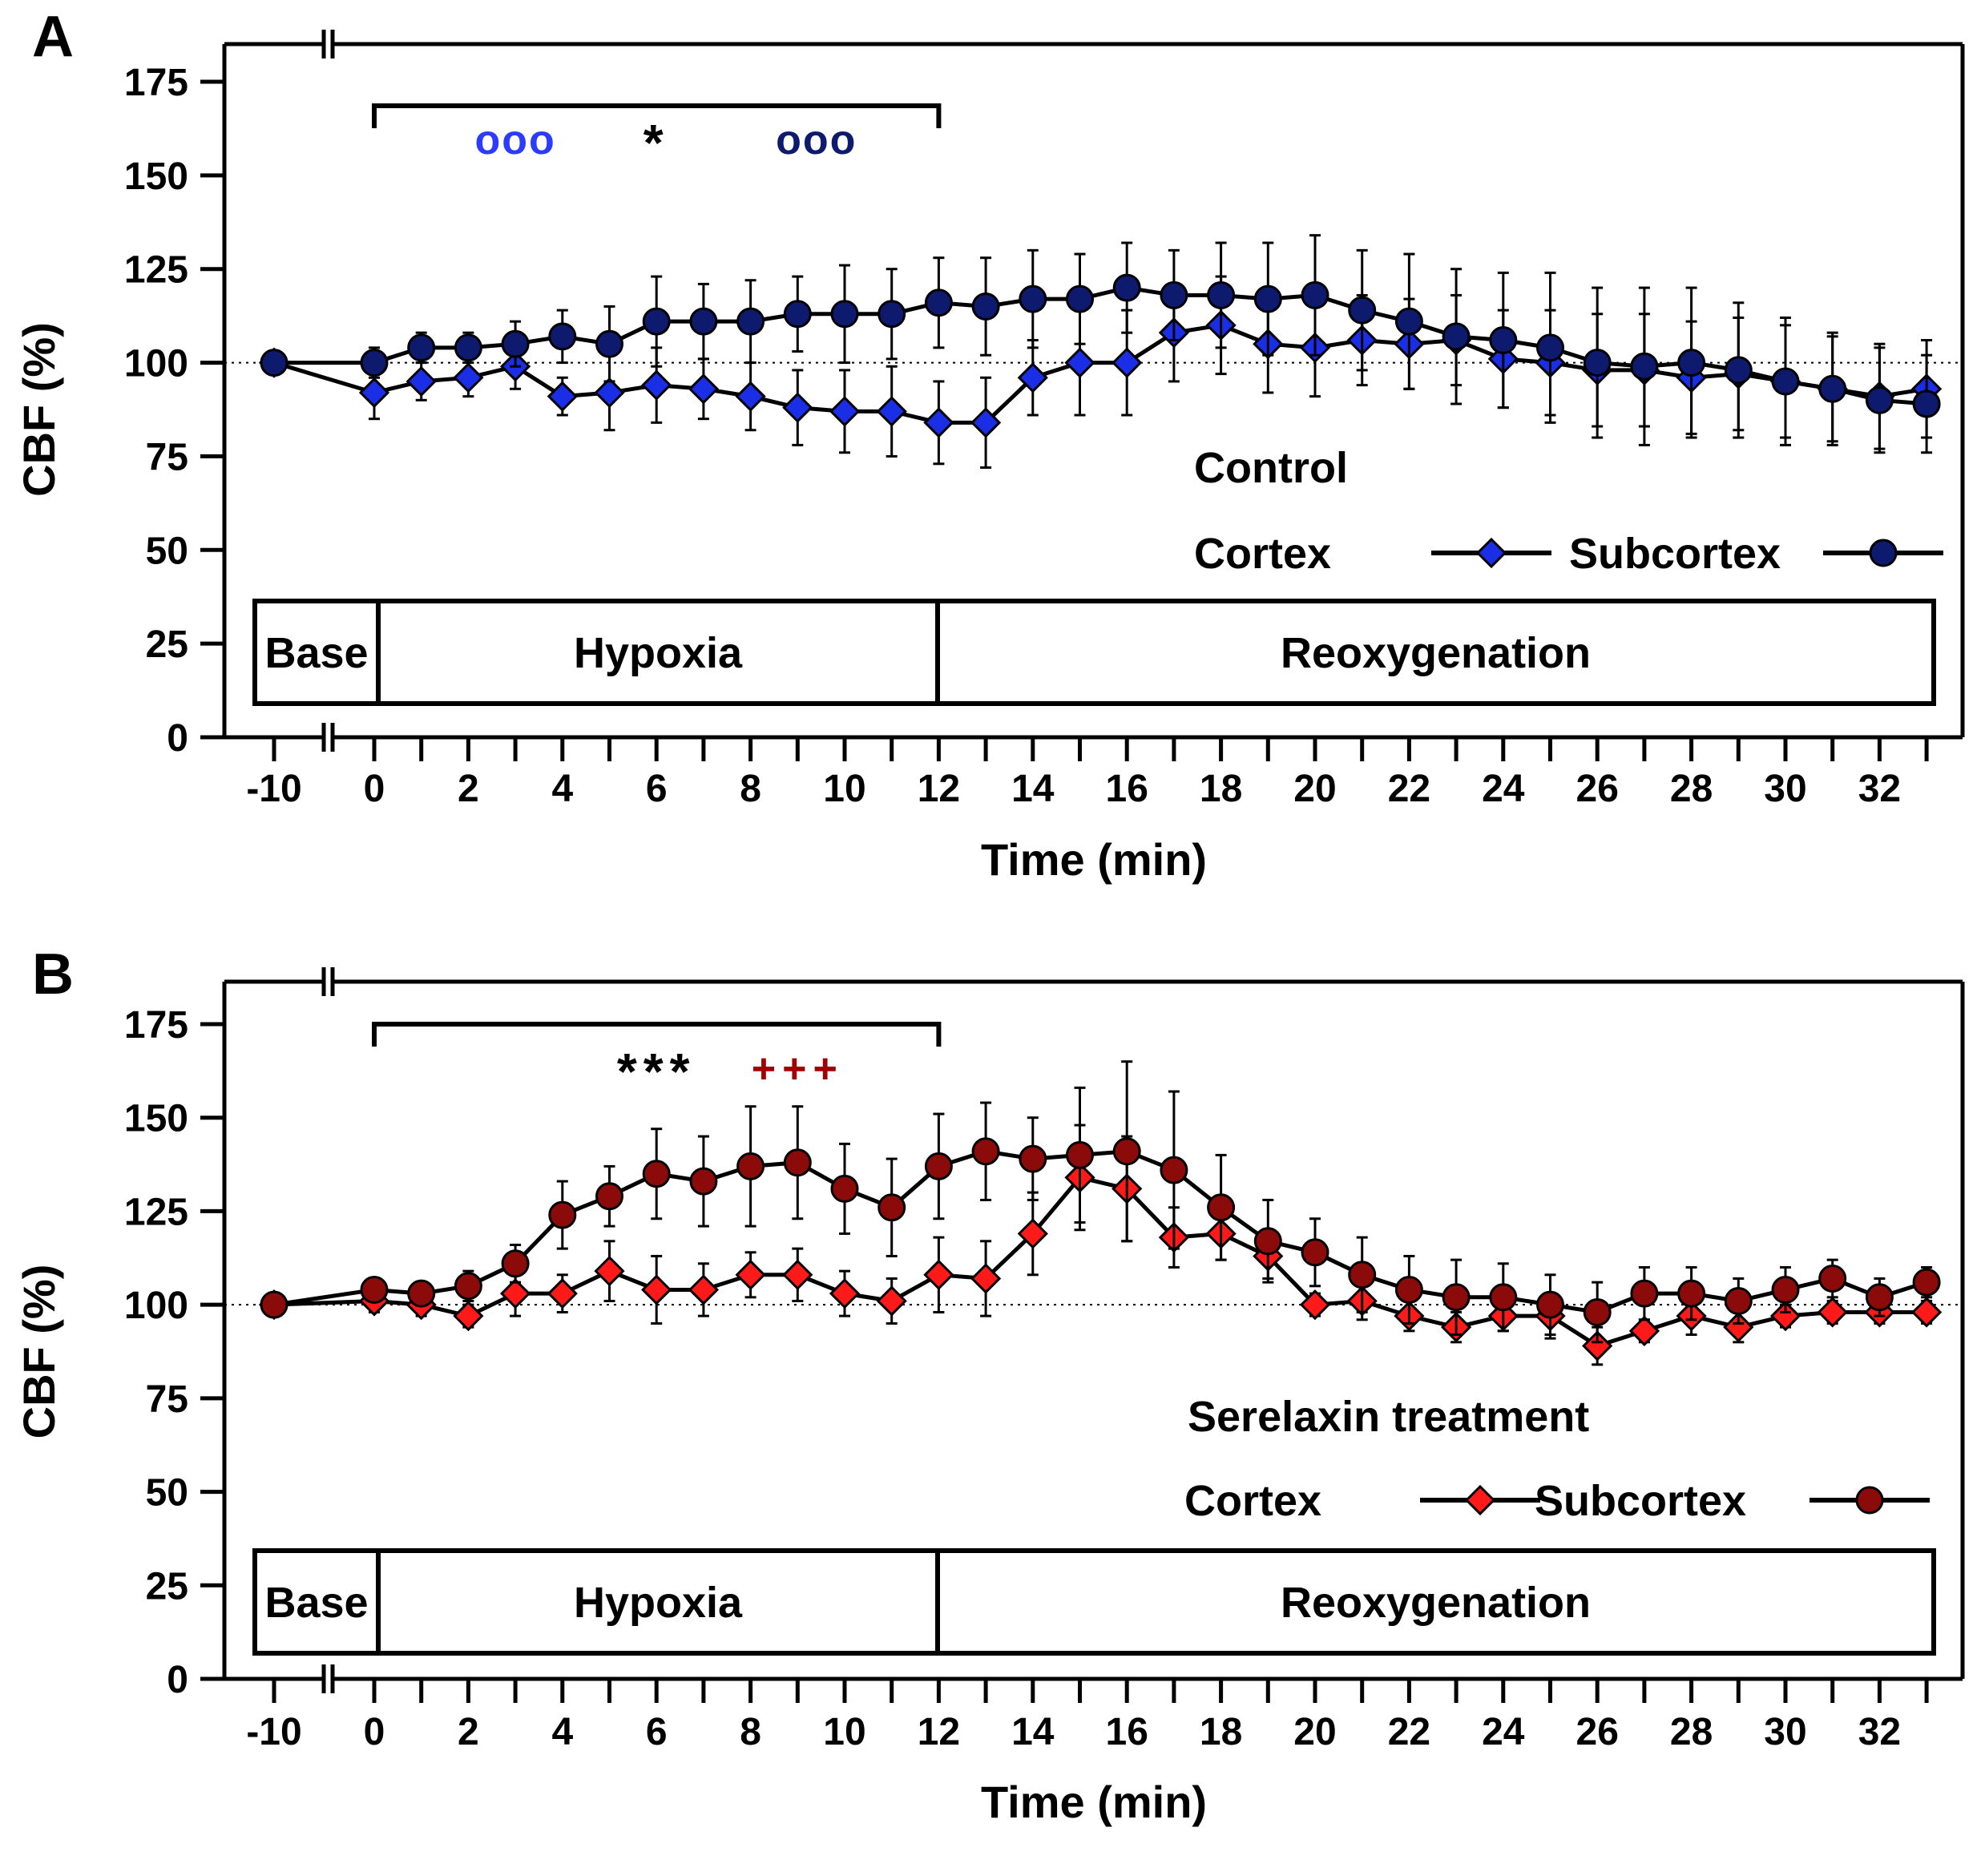 This screenshot has width=1985, height=1876. Describe the element at coordinates (1271, 468) in the screenshot. I see `legend-title: Control` at that location.